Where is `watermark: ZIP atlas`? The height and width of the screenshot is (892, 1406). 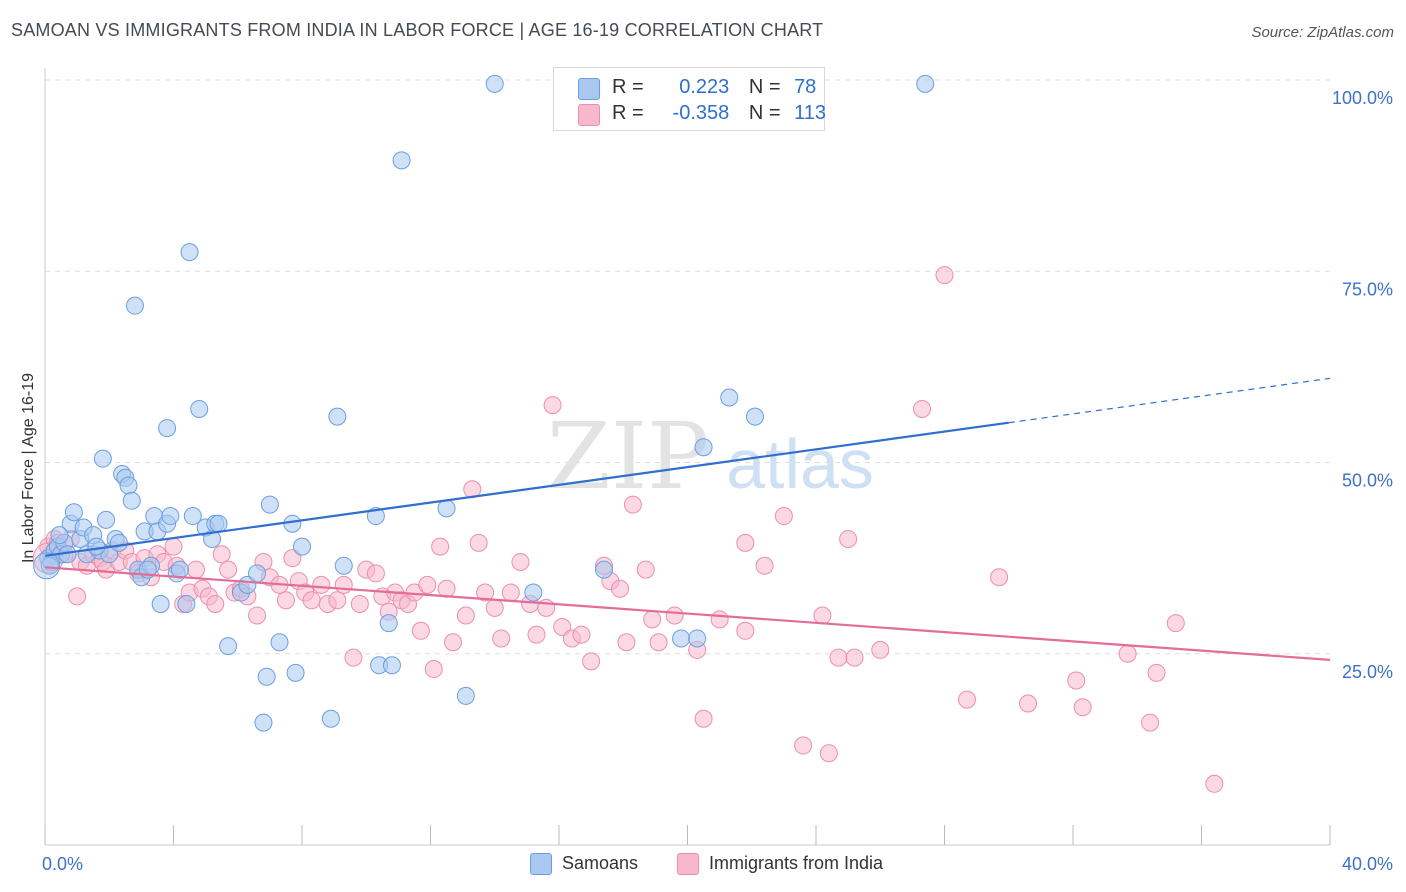 watermark: ZIP atlas is located at coordinates (710, 456).